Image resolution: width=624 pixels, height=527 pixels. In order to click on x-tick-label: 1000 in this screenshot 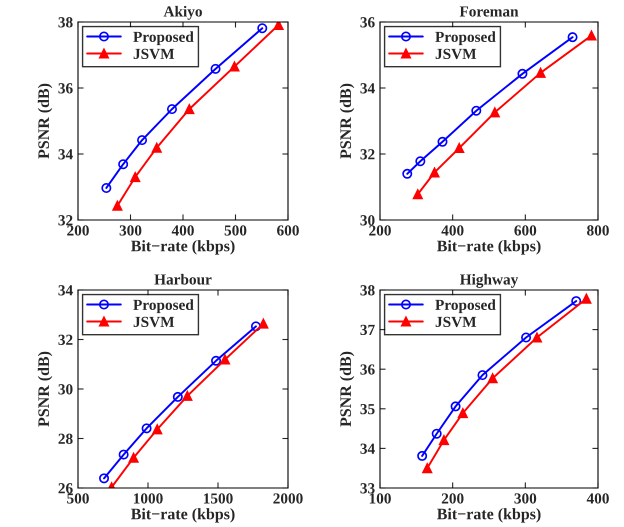, I will do `click(148, 498)`.